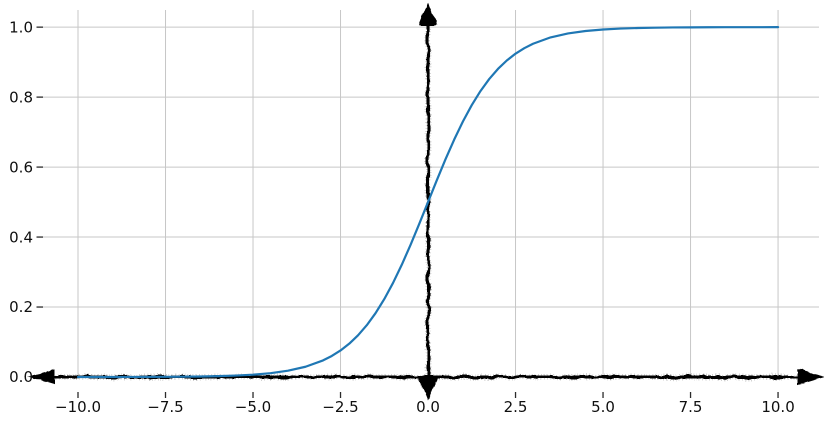  Describe the element at coordinates (78, 407) in the screenshot. I see `x-tick-label: −10.0` at that location.